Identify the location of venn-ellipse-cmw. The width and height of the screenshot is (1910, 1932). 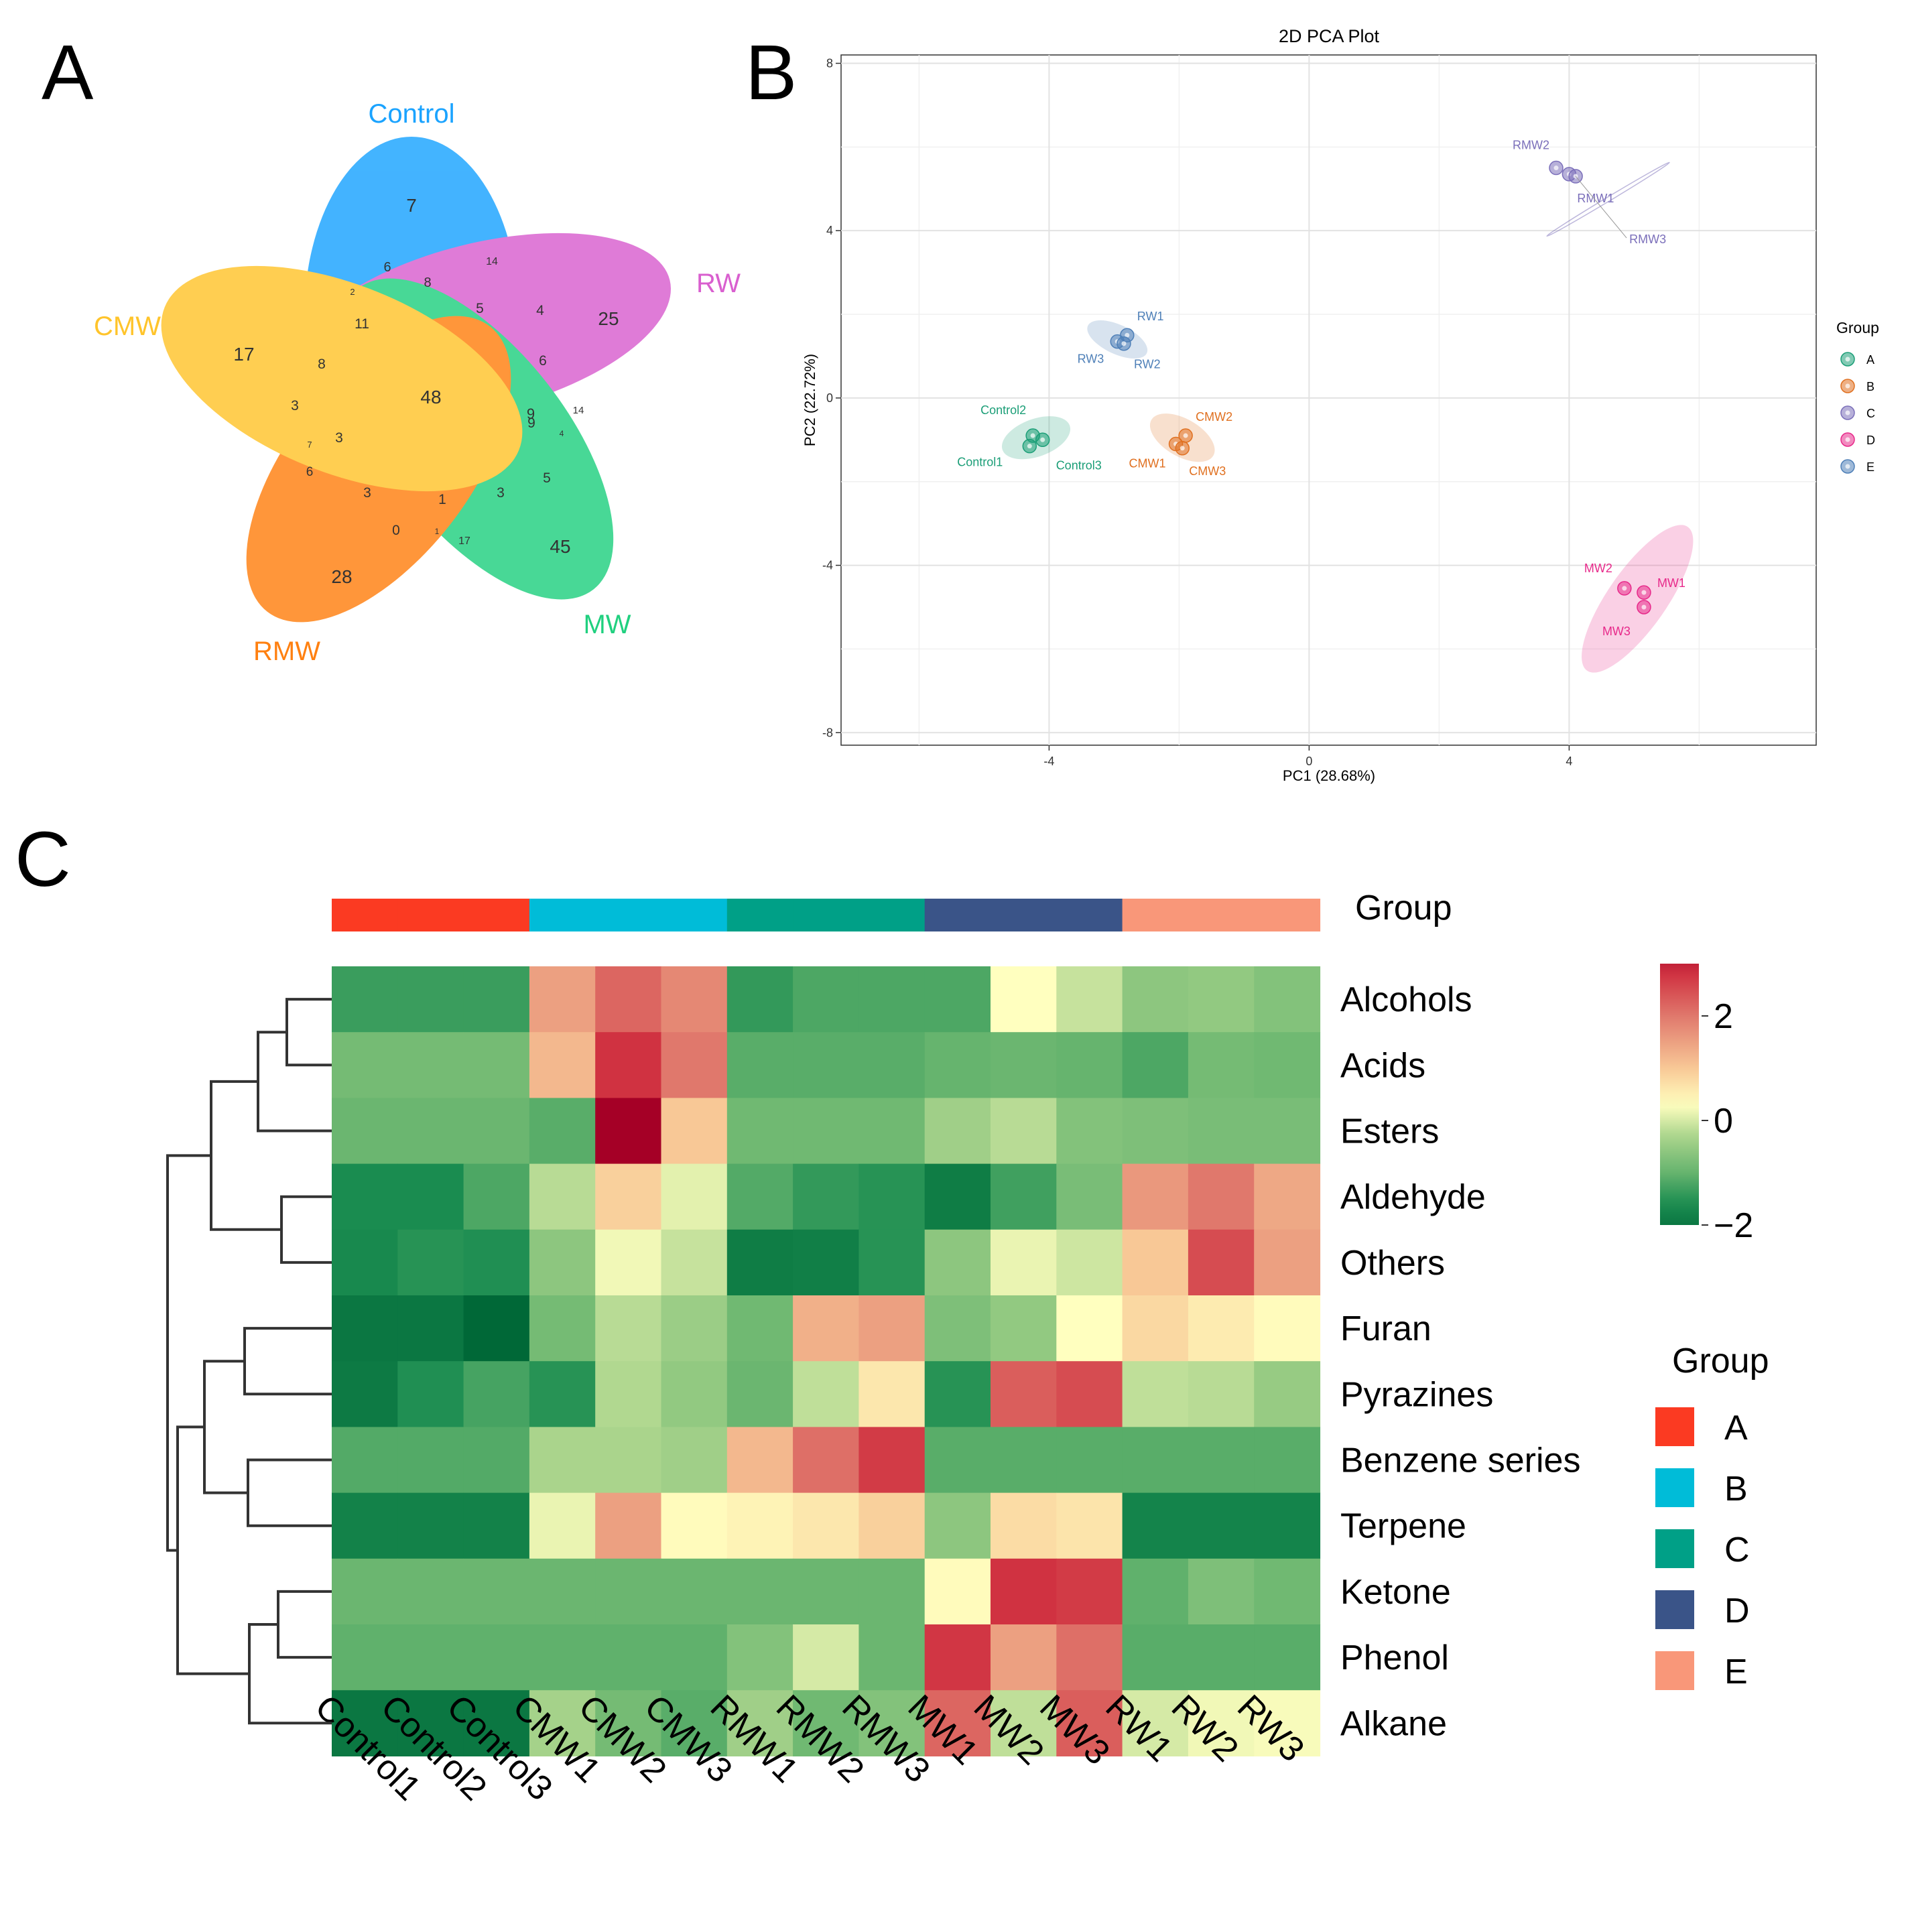
(342, 378).